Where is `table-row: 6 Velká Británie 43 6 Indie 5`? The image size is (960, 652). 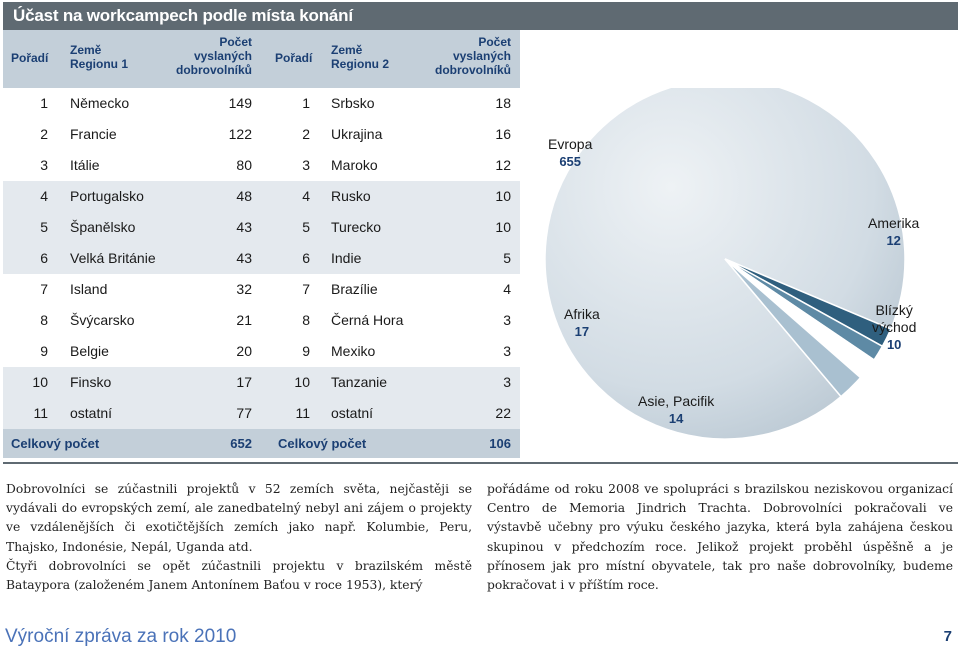
table-row: 6 Velká Británie 43 6 Indie 5 is located at coordinates (261, 258).